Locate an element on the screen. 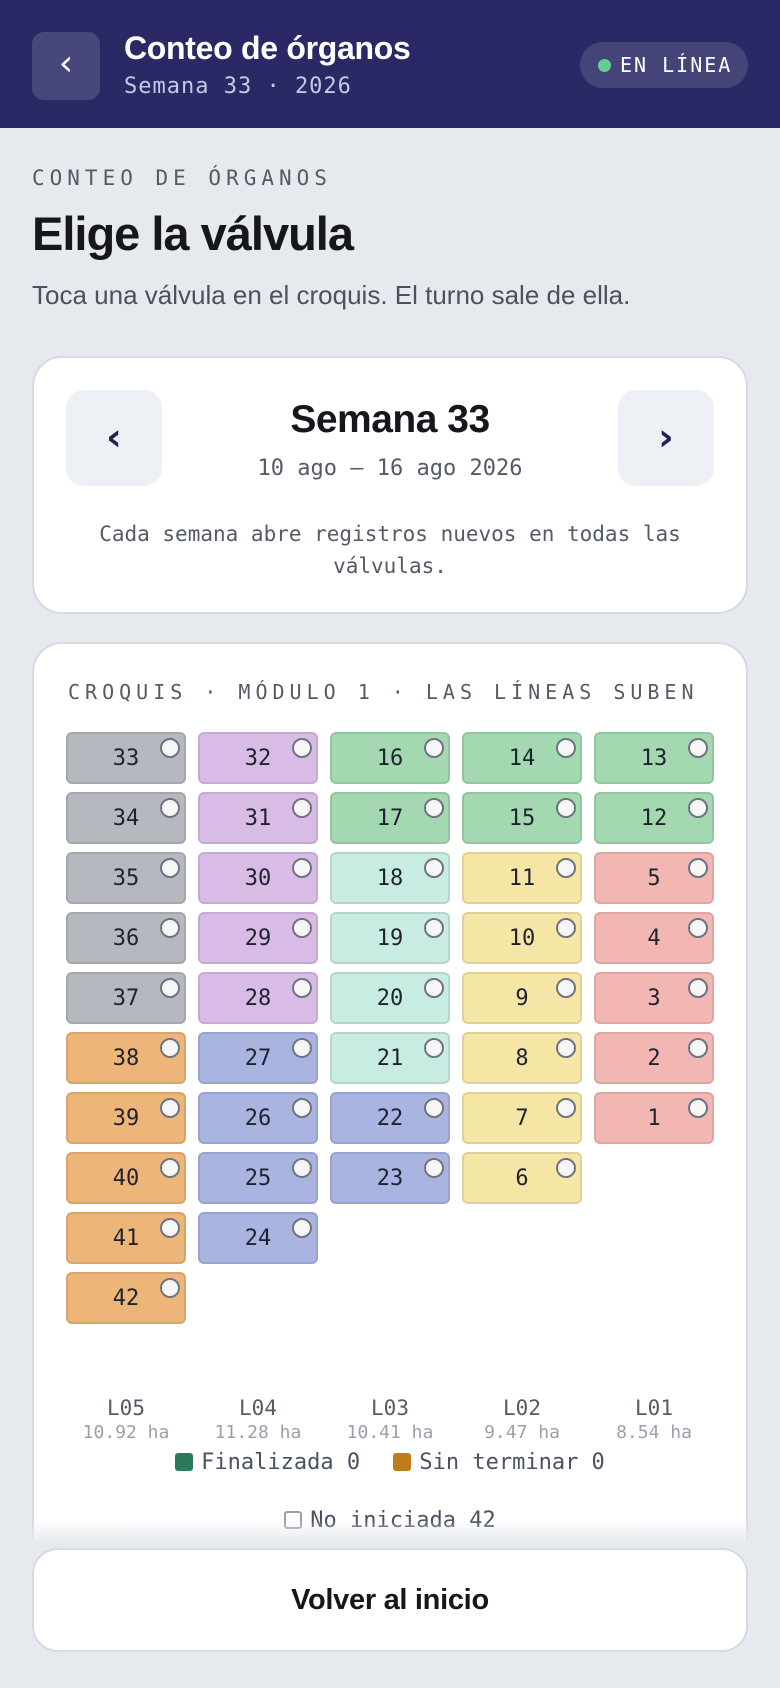  valve-number: 7 is located at coordinates (522, 1118).